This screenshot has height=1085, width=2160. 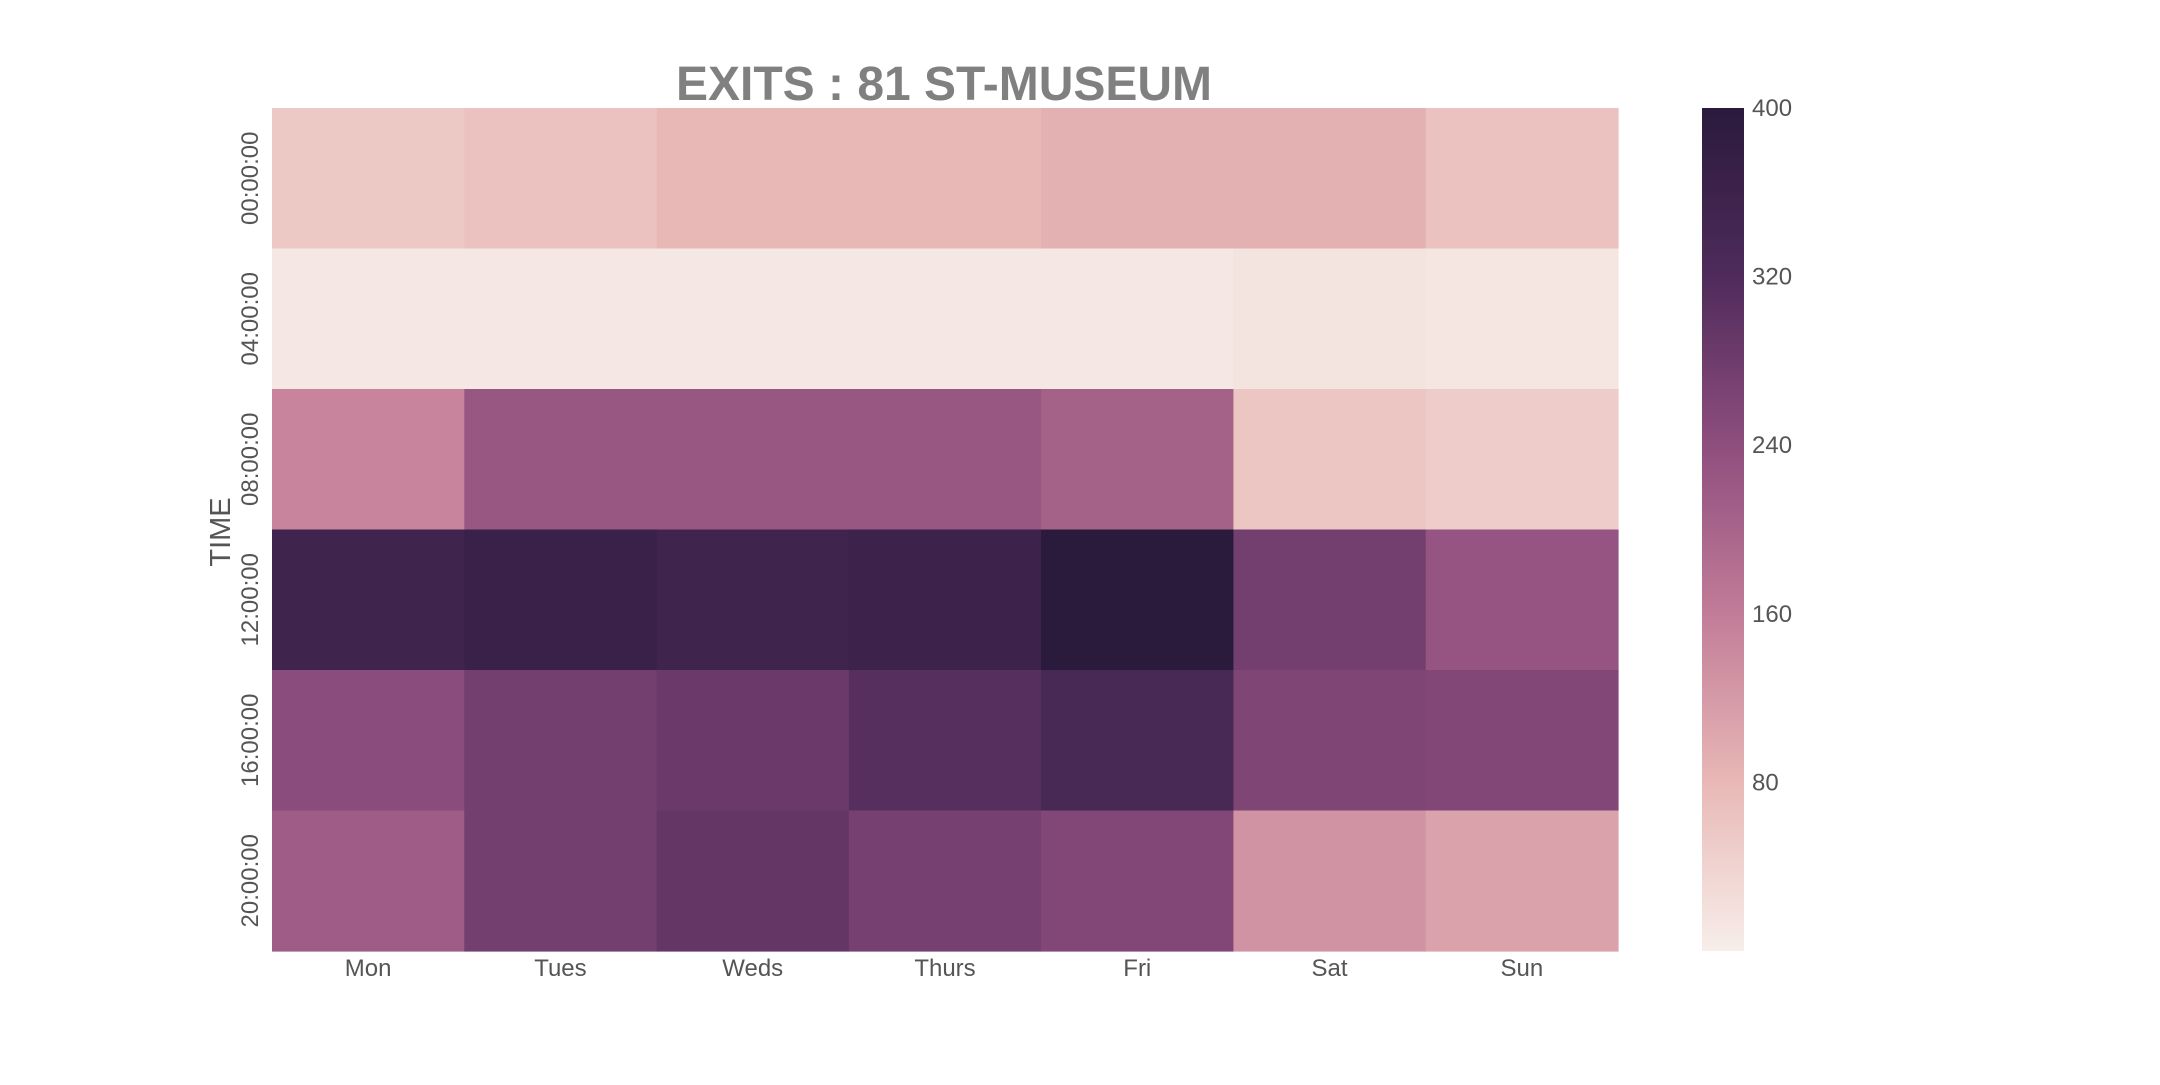 I want to click on colorbar-tick-label: 240, so click(x=1772, y=445).